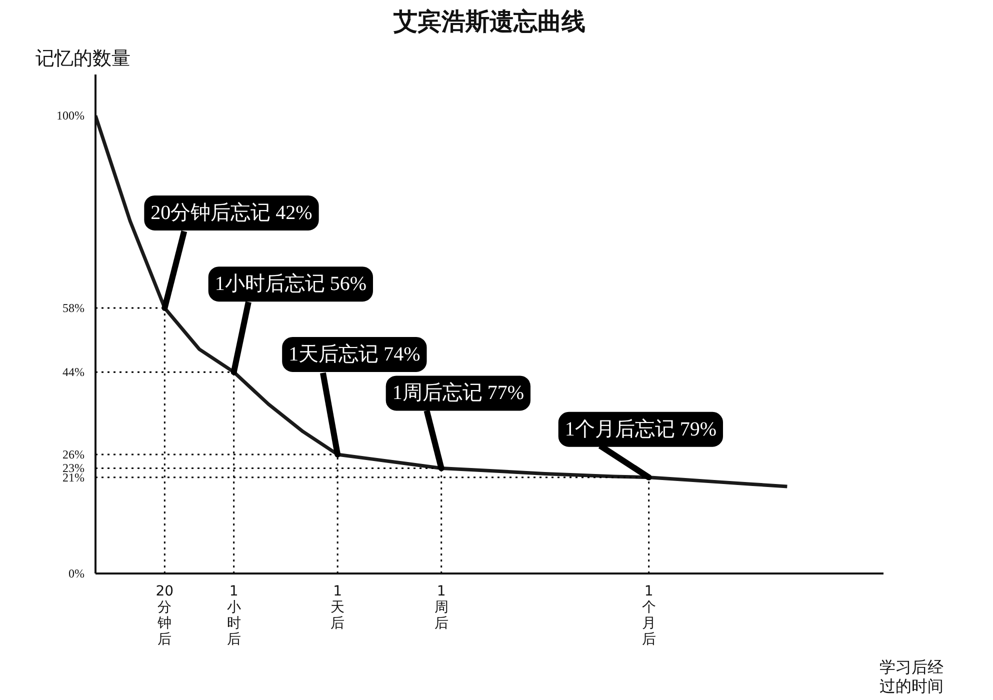 This screenshot has width=993, height=700. I want to click on annotation: 1周后忘记 77%, so click(458, 392).